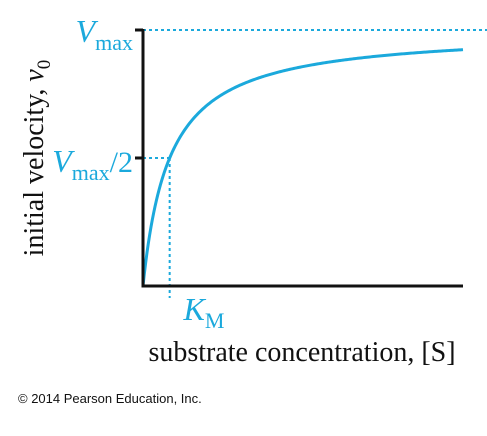  I want to click on km-label: KM, so click(204, 312).